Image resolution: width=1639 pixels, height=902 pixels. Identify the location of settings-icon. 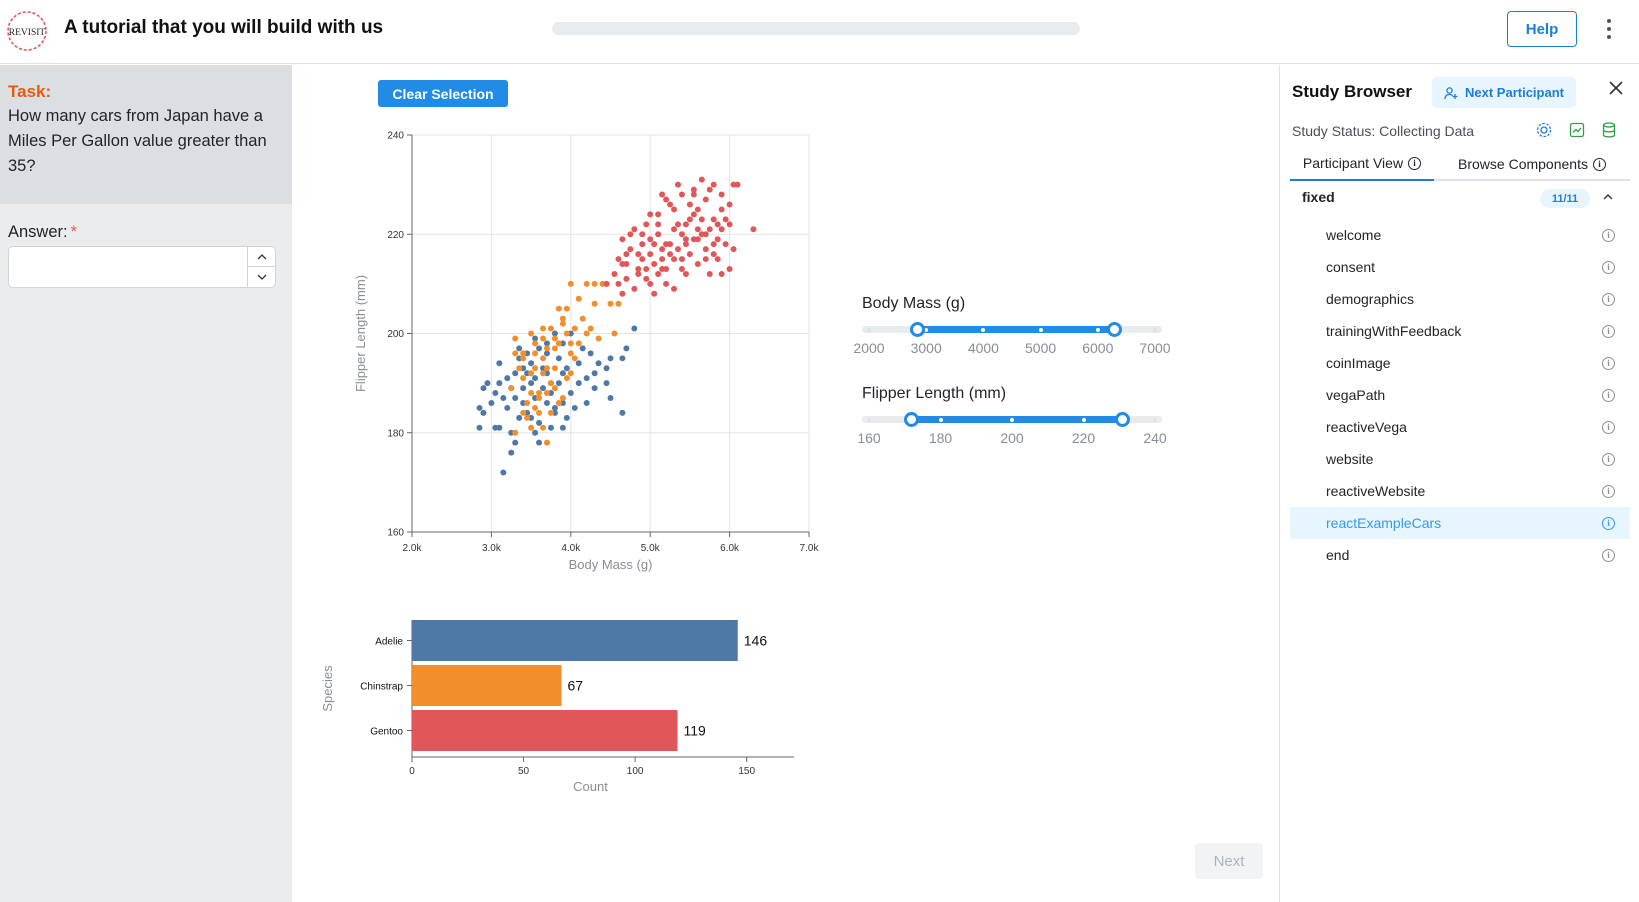
(1544, 130).